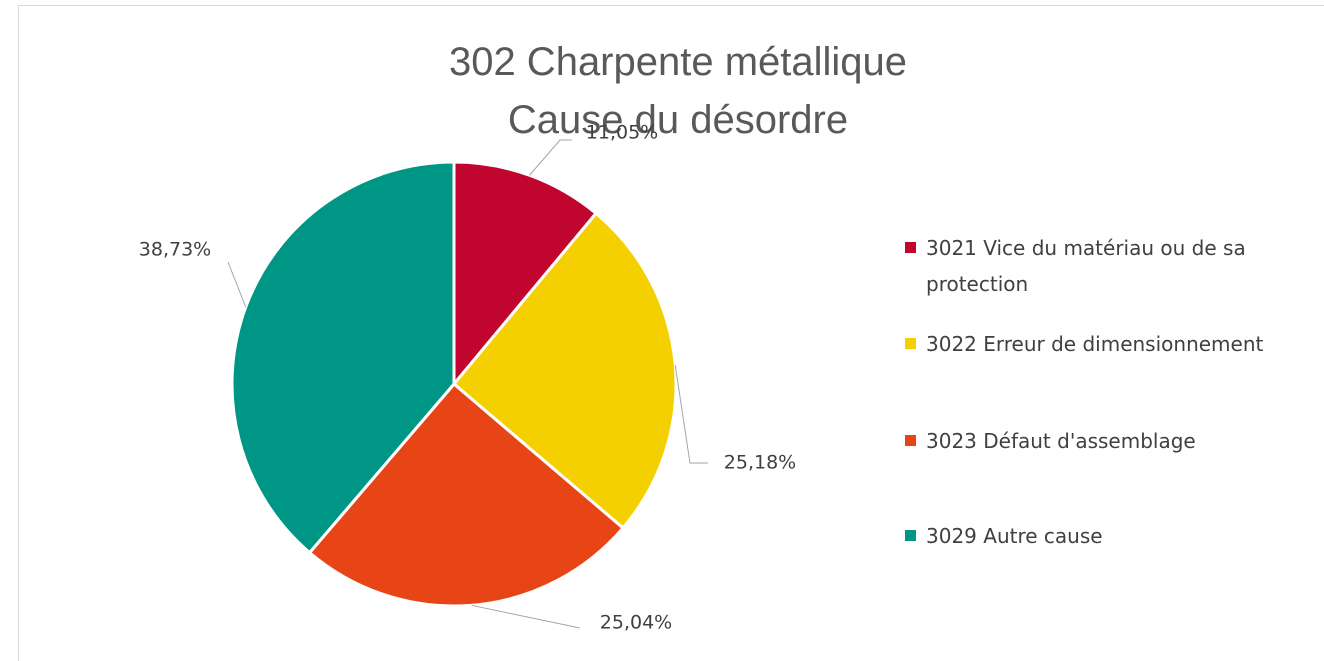 This screenshot has height=661, width=1324. Describe the element at coordinates (678, 62) in the screenshot. I see `chart-title: 302 Charpente métallique` at that location.